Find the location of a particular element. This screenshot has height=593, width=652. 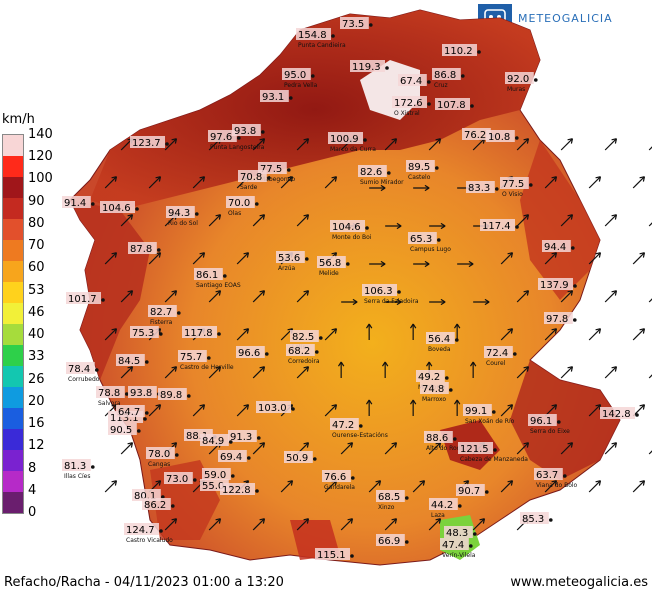

station-marker: 172.6O Xistral is located at coordinates (411, 106).